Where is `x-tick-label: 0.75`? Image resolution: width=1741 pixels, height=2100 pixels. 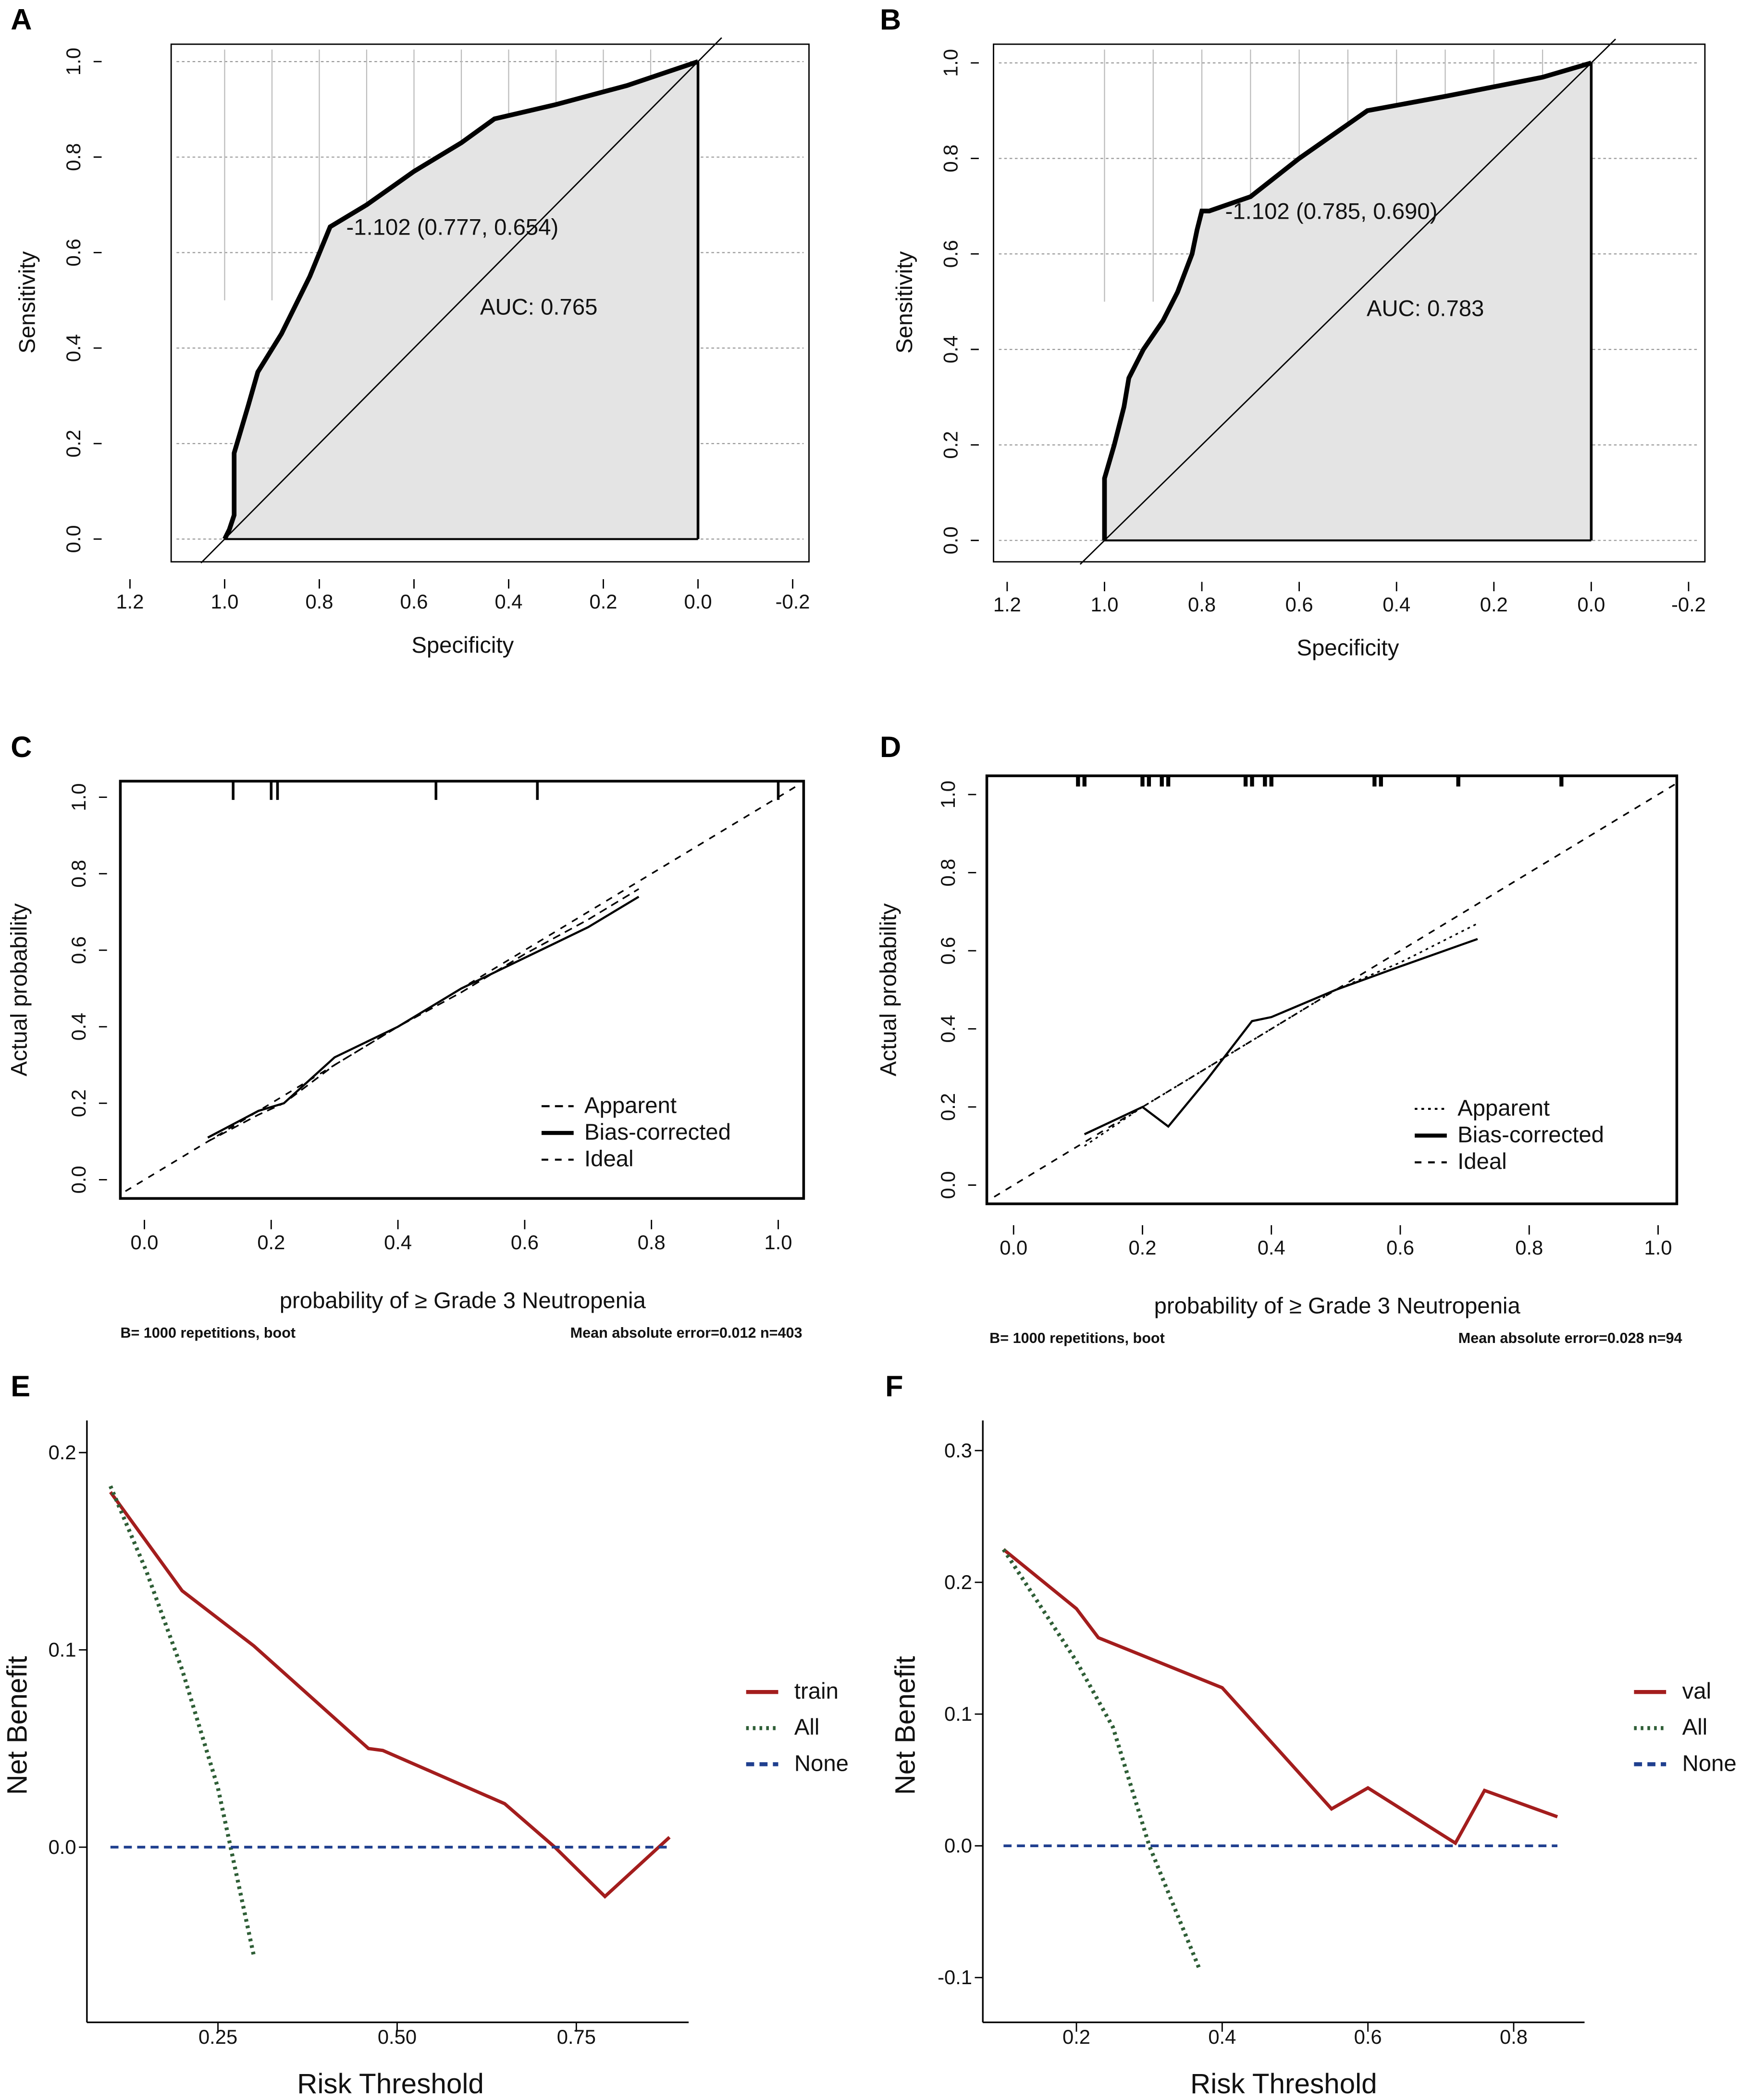 x-tick-label: 0.75 is located at coordinates (577, 2037).